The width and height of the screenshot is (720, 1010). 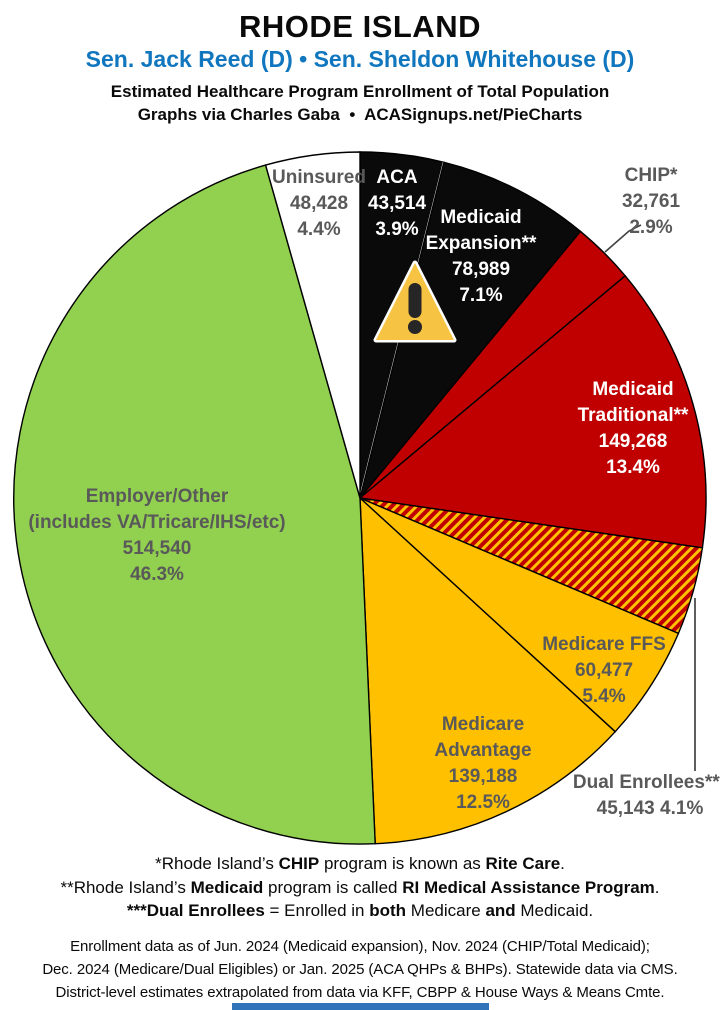 I want to click on slice-uninsured, so click(x=312, y=325).